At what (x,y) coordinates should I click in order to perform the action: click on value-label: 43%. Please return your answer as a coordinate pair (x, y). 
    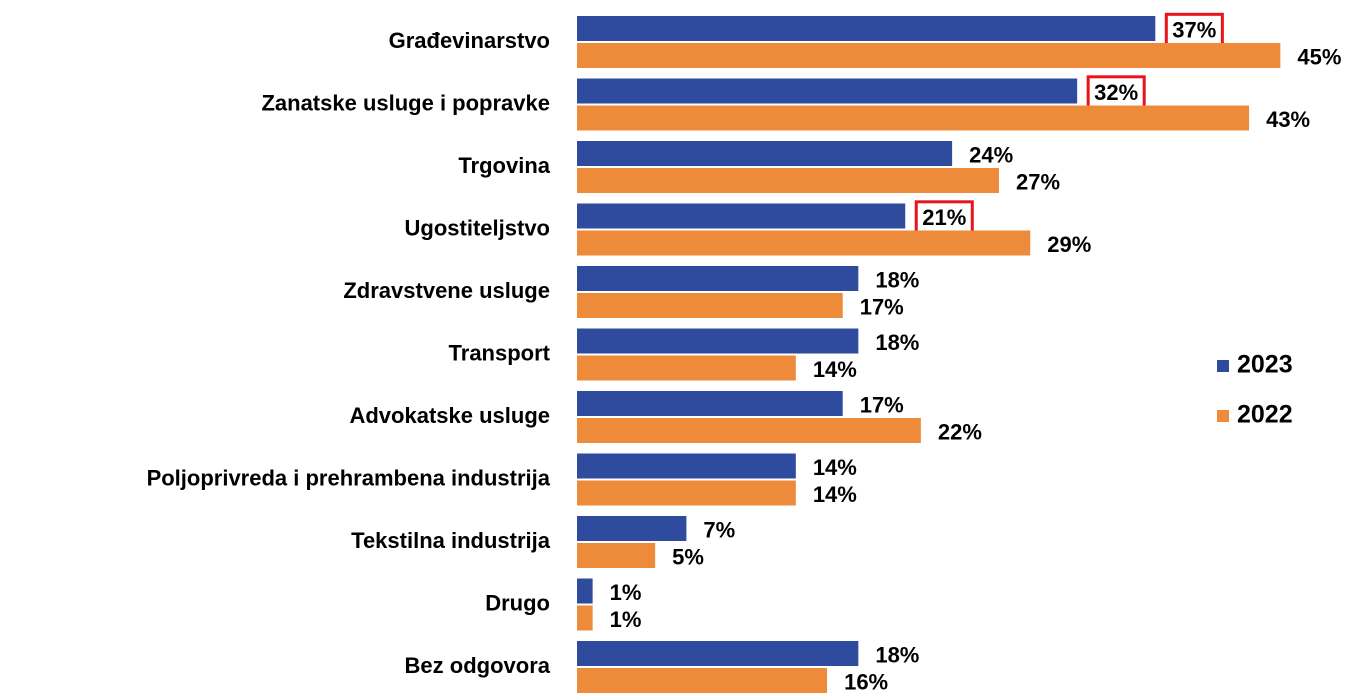
    Looking at the image, I should click on (1288, 119).